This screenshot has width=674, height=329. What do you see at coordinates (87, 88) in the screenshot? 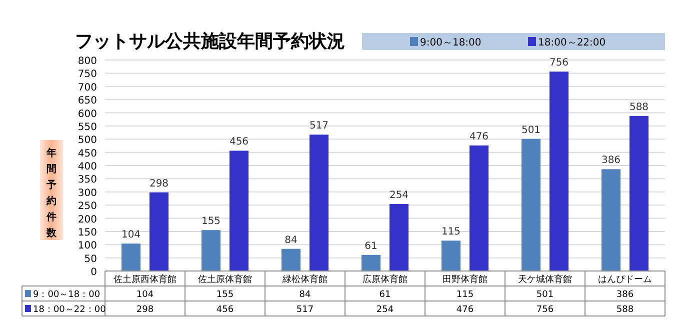
I see `y-tick-label: 700` at bounding box center [87, 88].